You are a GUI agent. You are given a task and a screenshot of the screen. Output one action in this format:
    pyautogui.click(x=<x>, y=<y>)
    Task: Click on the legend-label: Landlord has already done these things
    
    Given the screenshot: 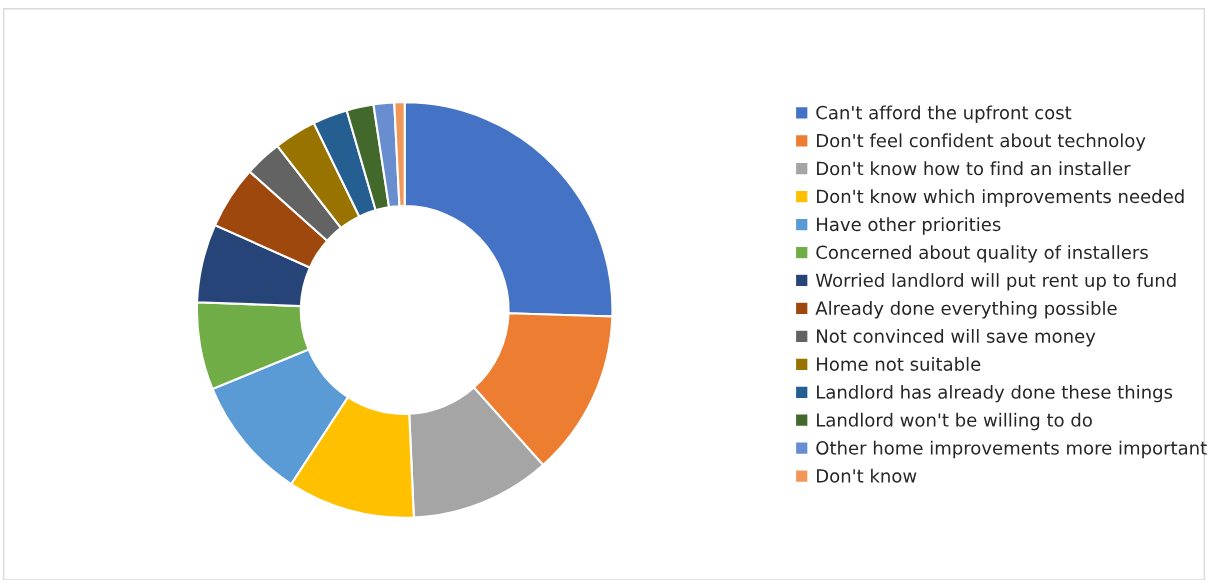 What is the action you would take?
    pyautogui.click(x=995, y=393)
    